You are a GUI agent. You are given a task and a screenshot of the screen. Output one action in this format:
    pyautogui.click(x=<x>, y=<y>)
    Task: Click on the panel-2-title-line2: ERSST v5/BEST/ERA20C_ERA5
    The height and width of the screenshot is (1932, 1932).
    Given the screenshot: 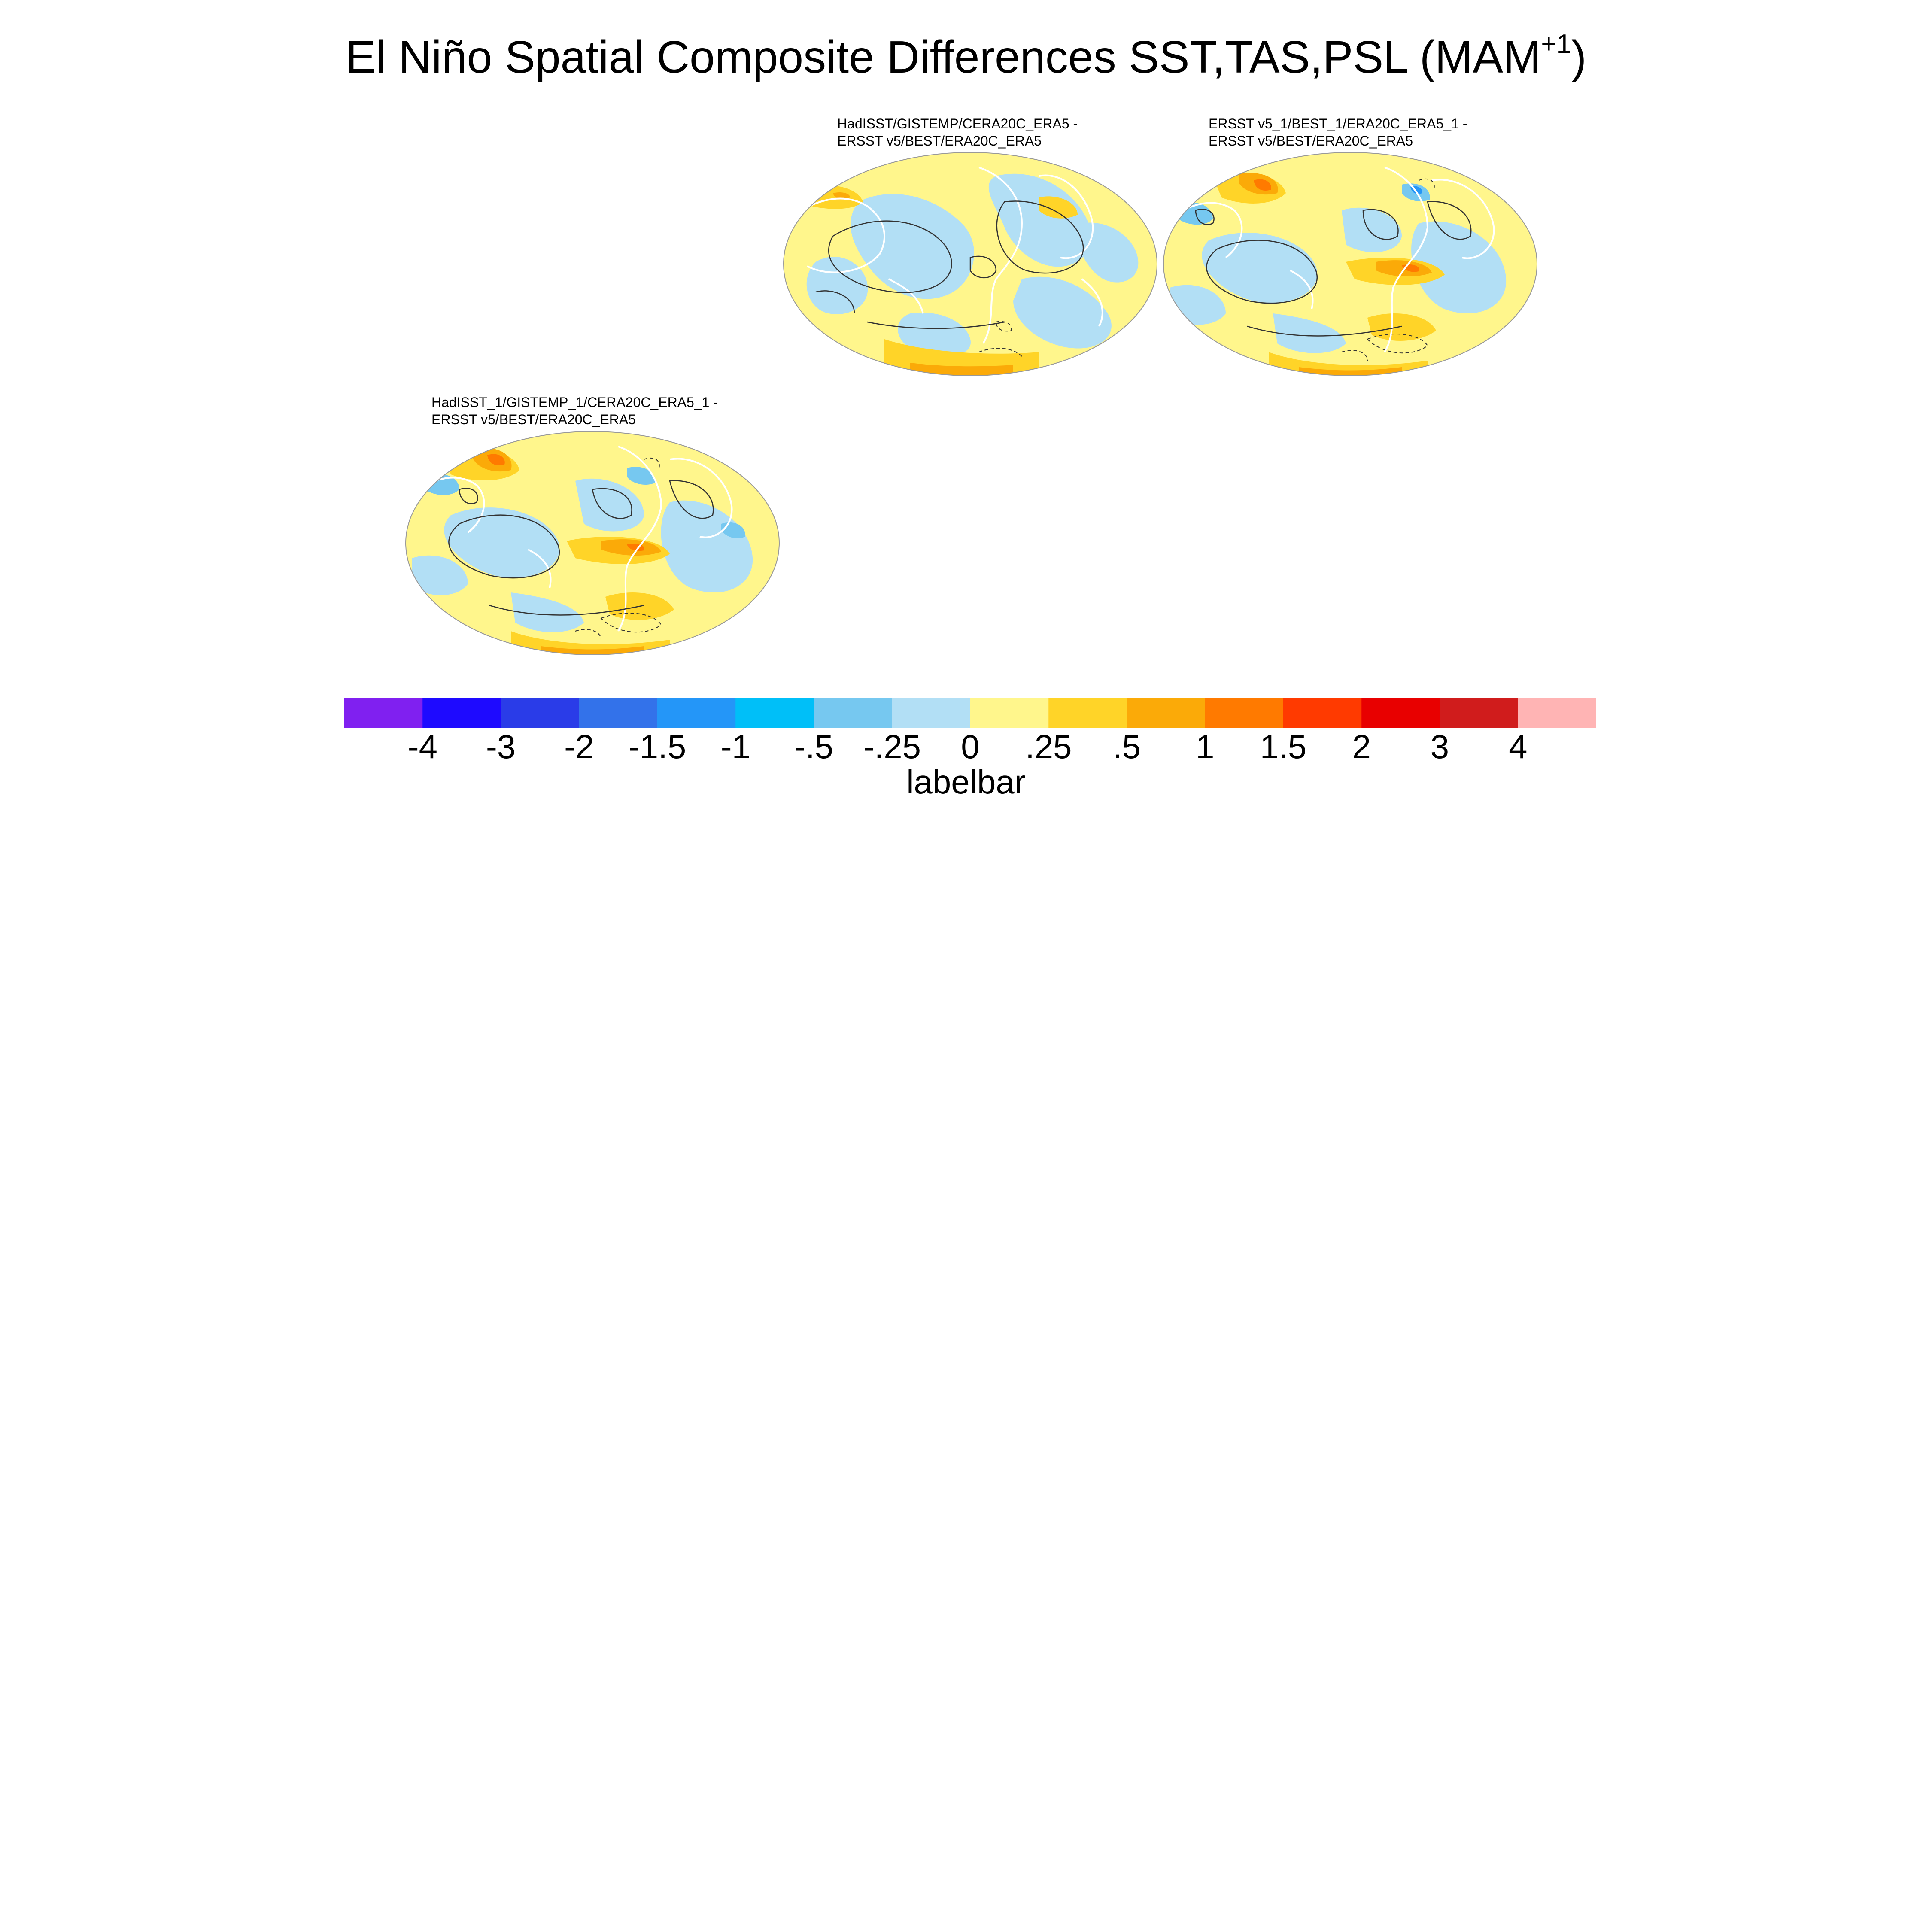 What is the action you would take?
    pyautogui.click(x=1311, y=141)
    